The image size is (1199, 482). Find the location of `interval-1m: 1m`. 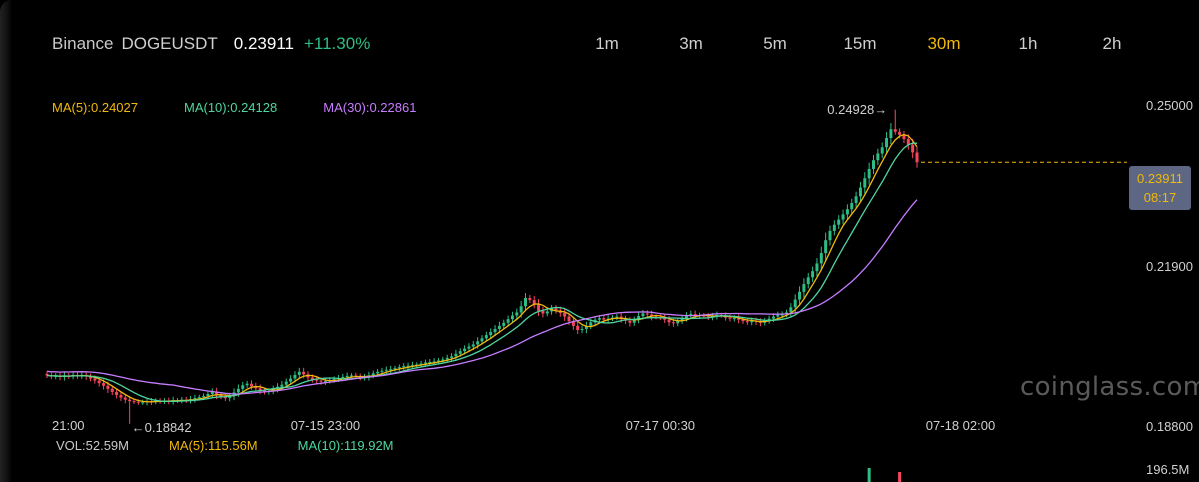

interval-1m: 1m is located at coordinates (607, 43).